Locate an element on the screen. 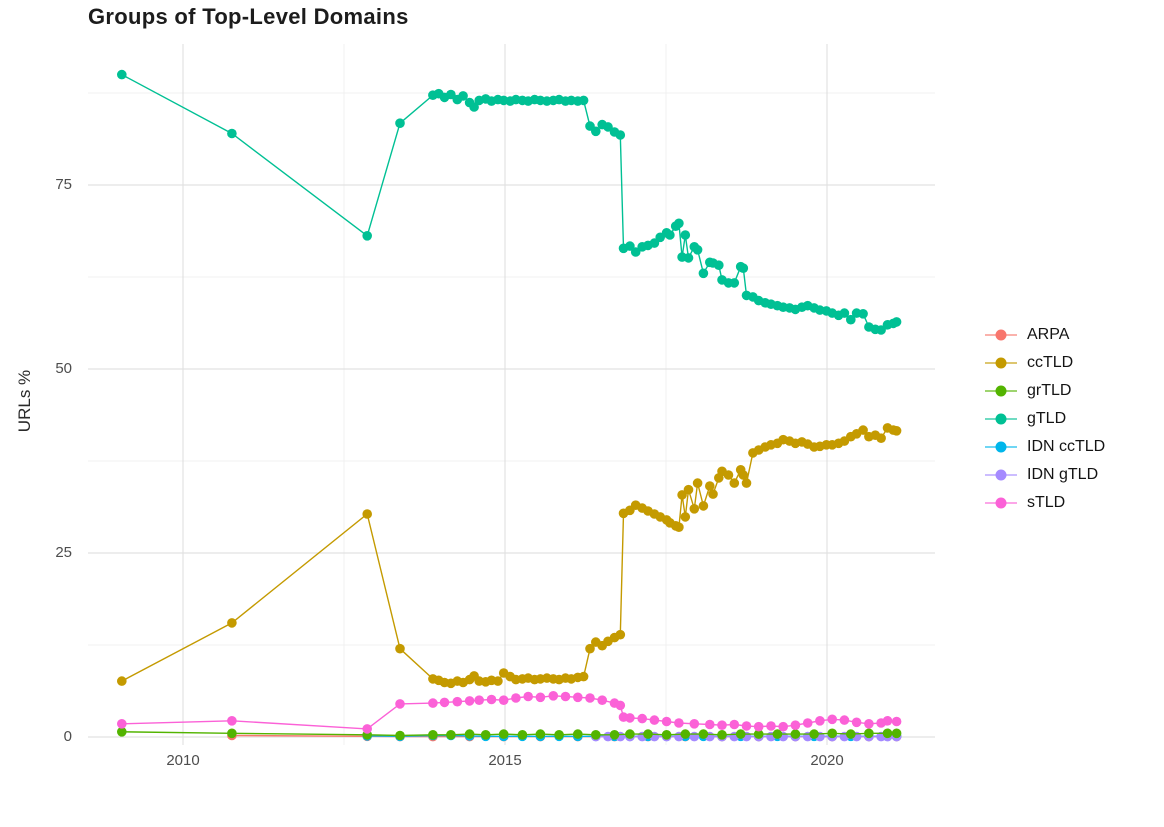  legend-item-idn-gtld: IDN gTLD is located at coordinates (1044, 475).